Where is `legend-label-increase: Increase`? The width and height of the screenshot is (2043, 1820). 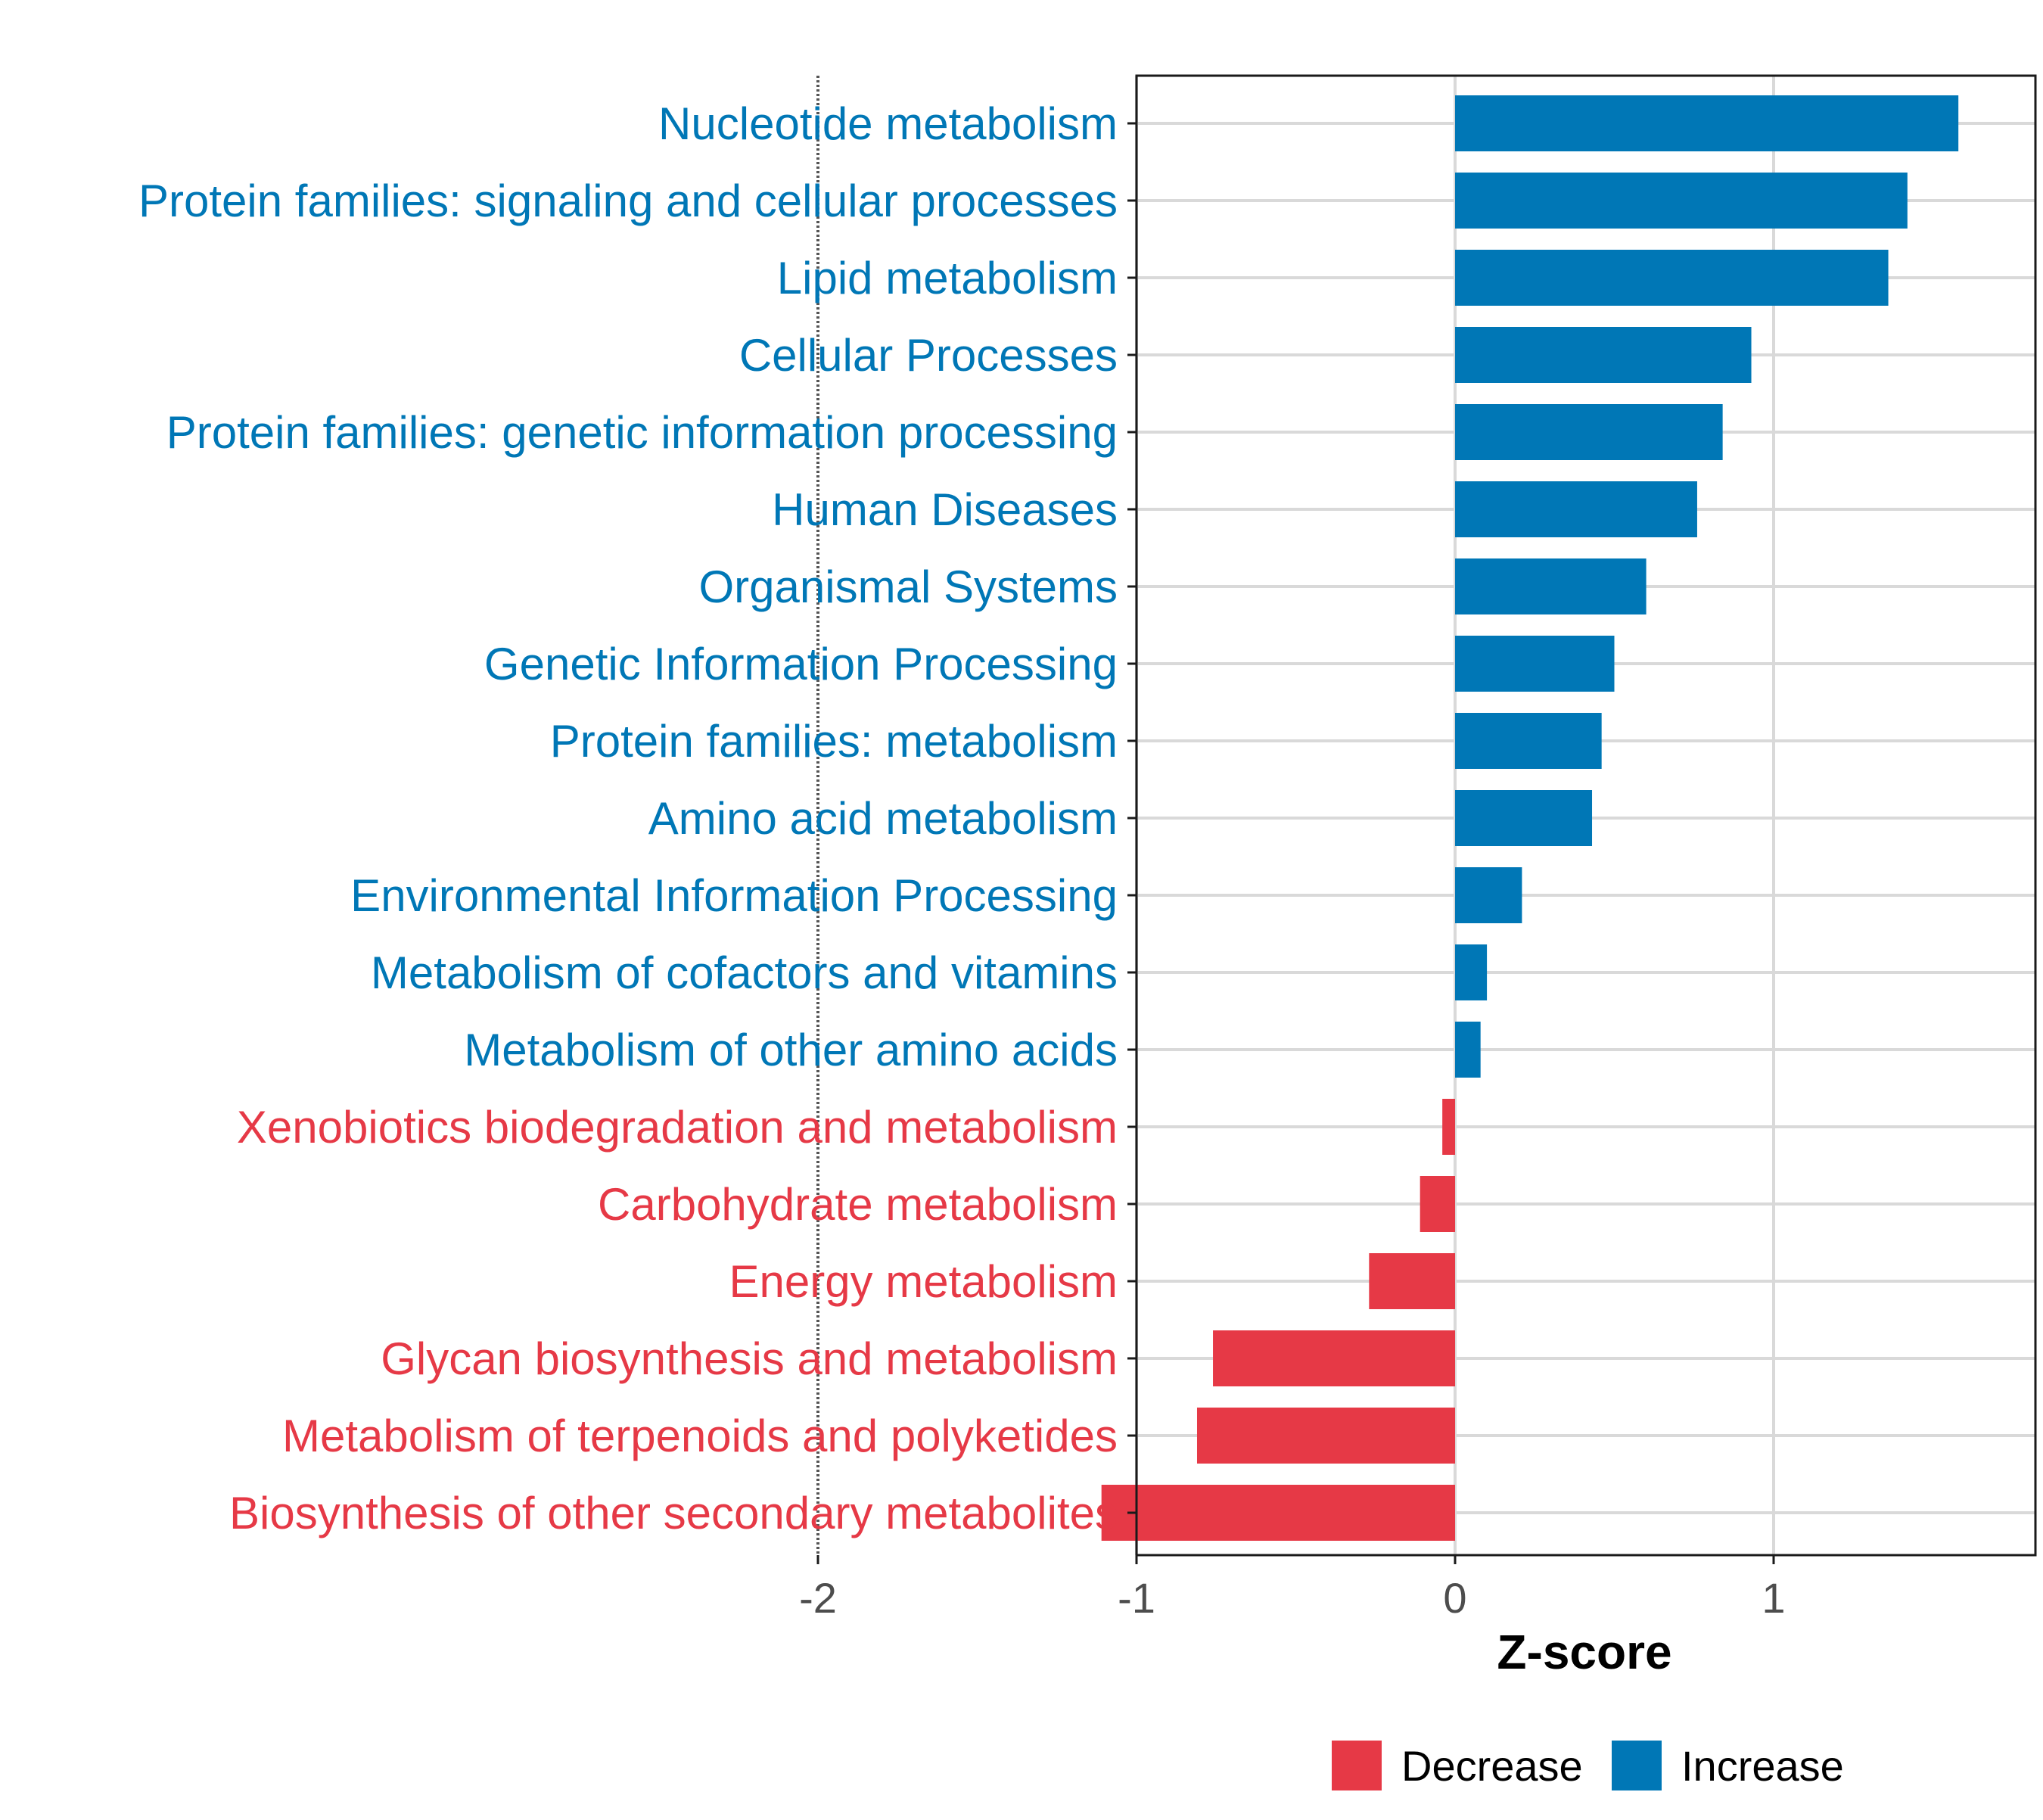
legend-label-increase: Increase is located at coordinates (1763, 1766).